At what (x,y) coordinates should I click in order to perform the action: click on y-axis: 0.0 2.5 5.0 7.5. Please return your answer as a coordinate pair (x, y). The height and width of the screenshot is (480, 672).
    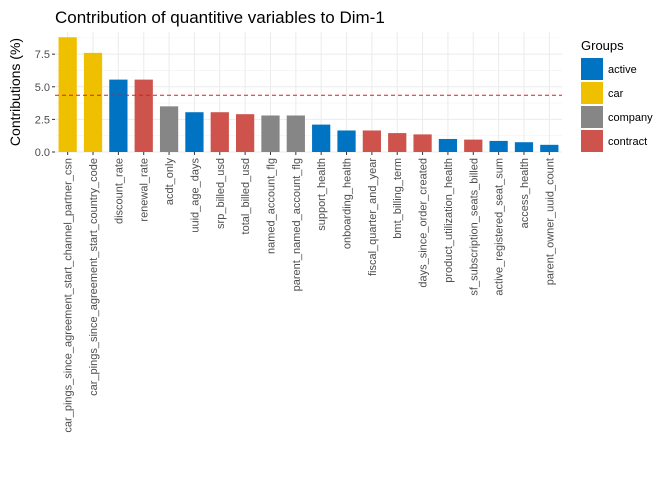
    Looking at the image, I should click on (45, 104).